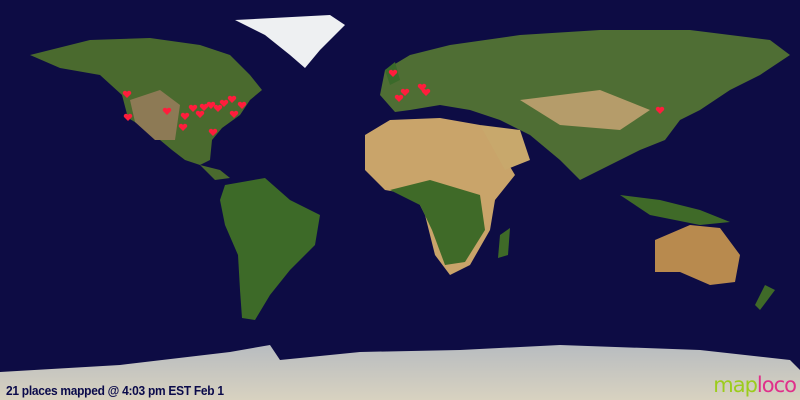  I want to click on central-america, so click(215, 172).